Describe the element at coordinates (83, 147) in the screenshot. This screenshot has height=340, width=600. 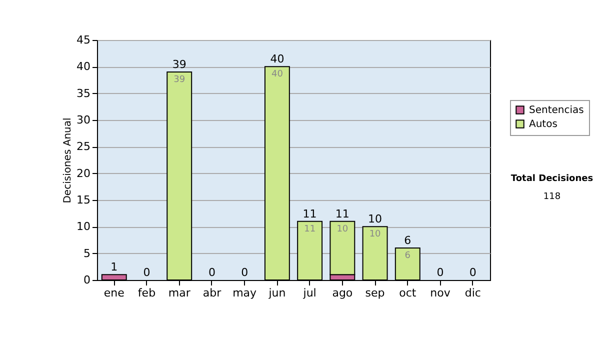
I see `y-tick-label: 25` at that location.